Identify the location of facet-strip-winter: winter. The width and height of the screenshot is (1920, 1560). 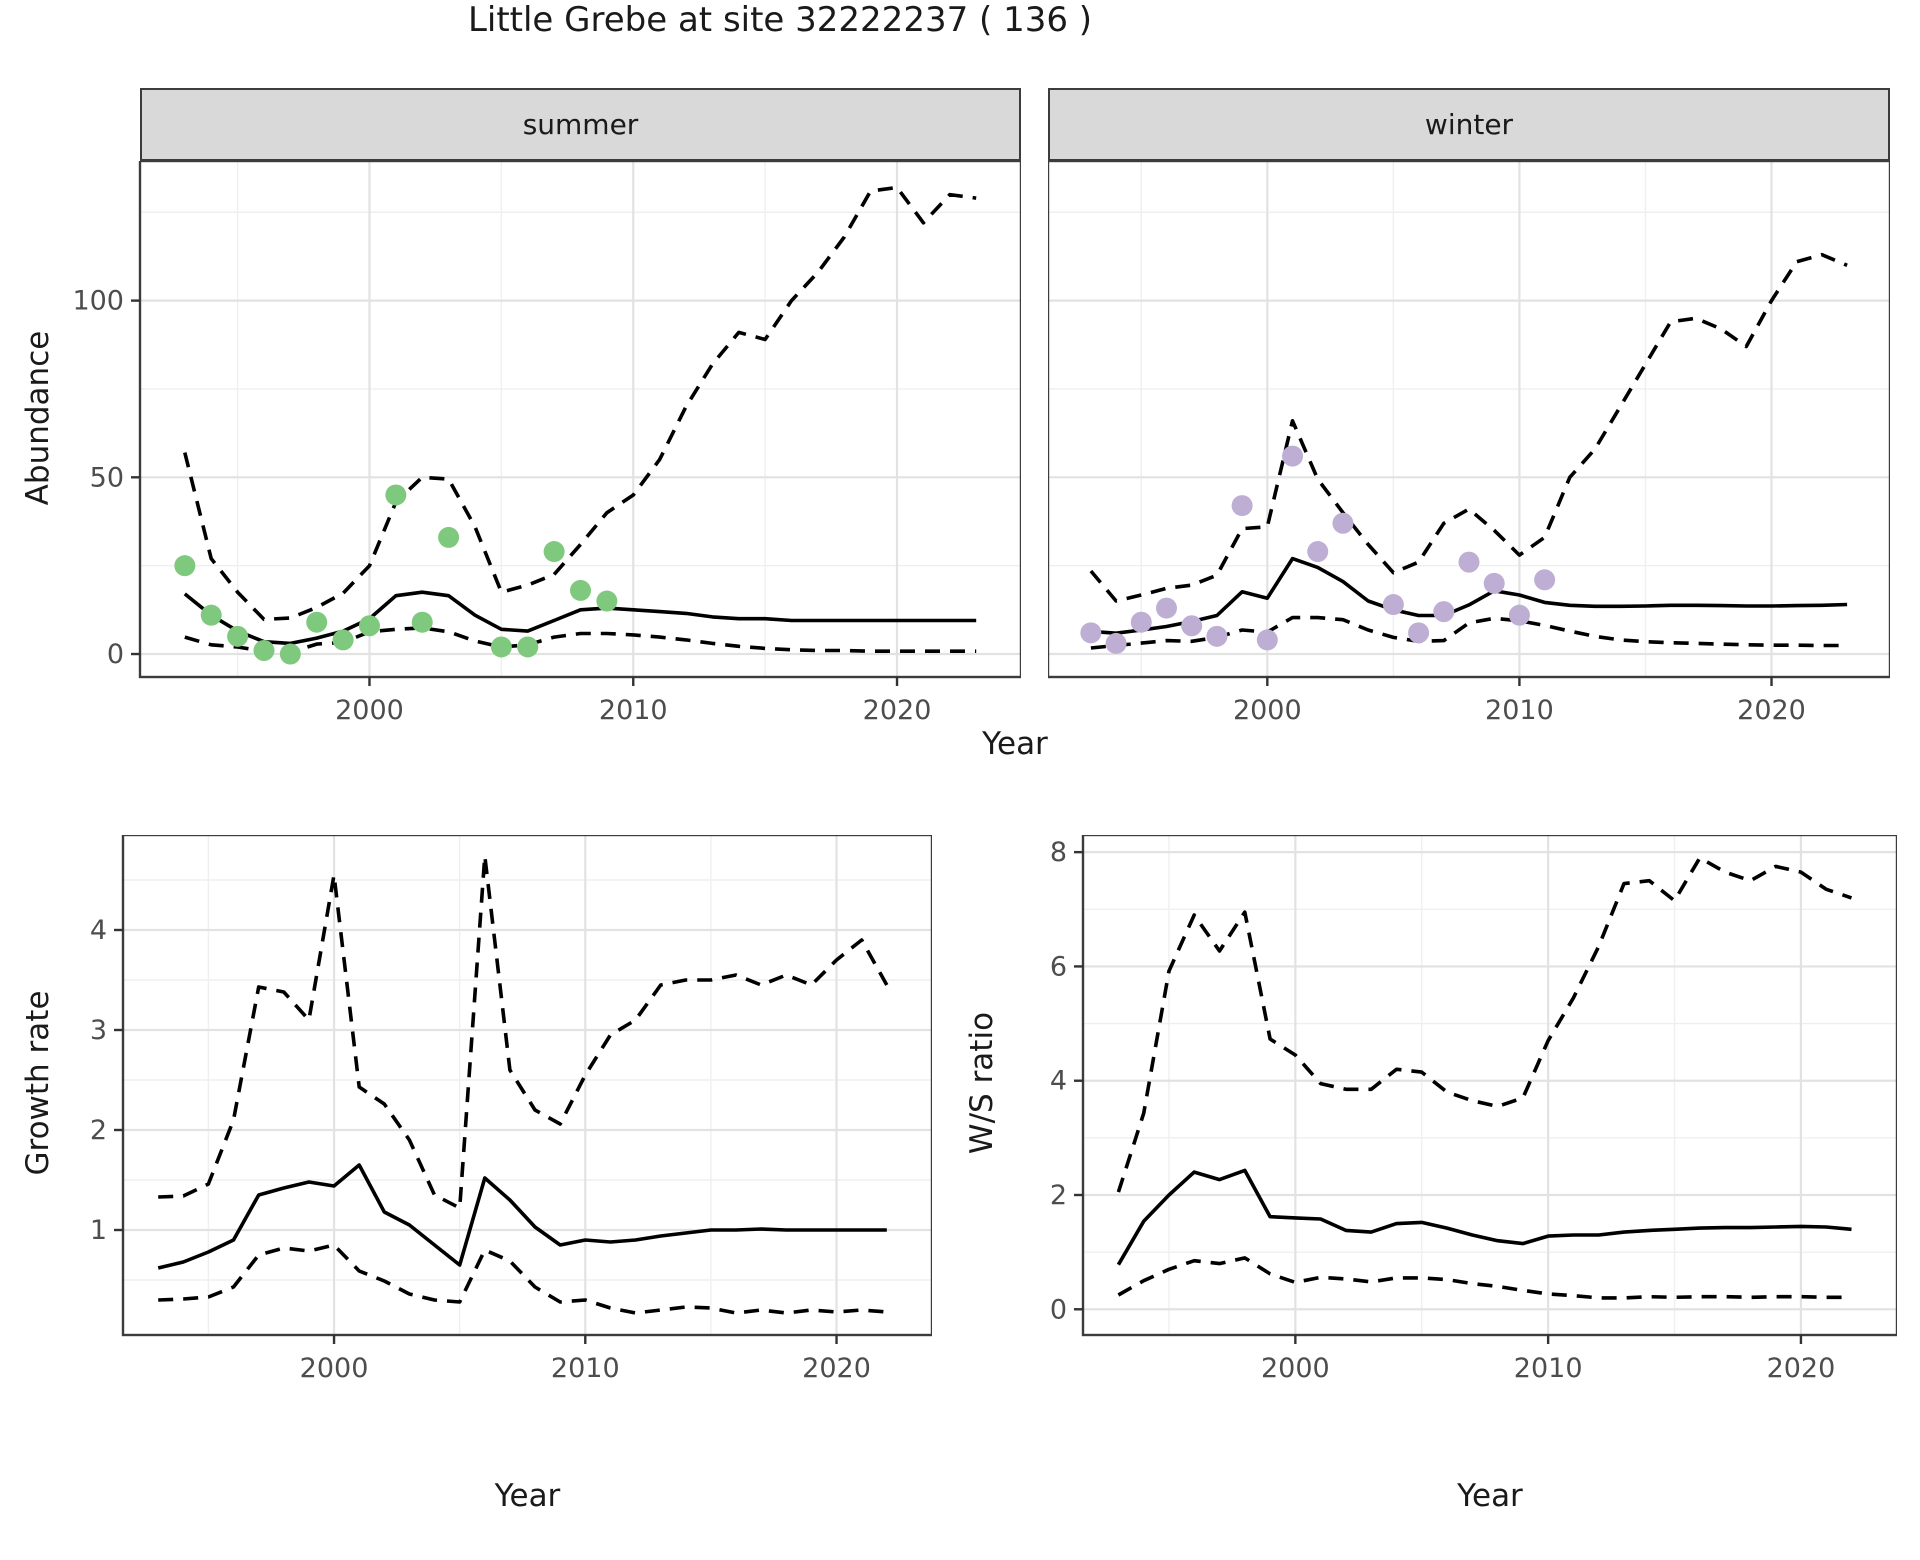
(1469, 124).